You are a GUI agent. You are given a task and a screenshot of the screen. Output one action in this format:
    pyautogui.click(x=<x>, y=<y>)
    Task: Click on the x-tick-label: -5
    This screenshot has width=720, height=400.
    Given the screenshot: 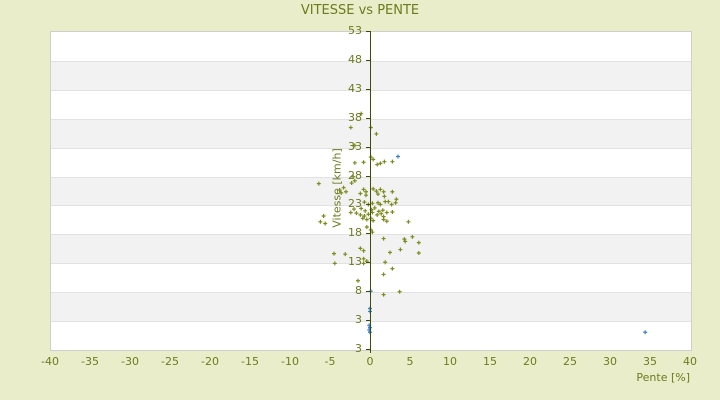 What is the action you would take?
    pyautogui.click(x=330, y=361)
    